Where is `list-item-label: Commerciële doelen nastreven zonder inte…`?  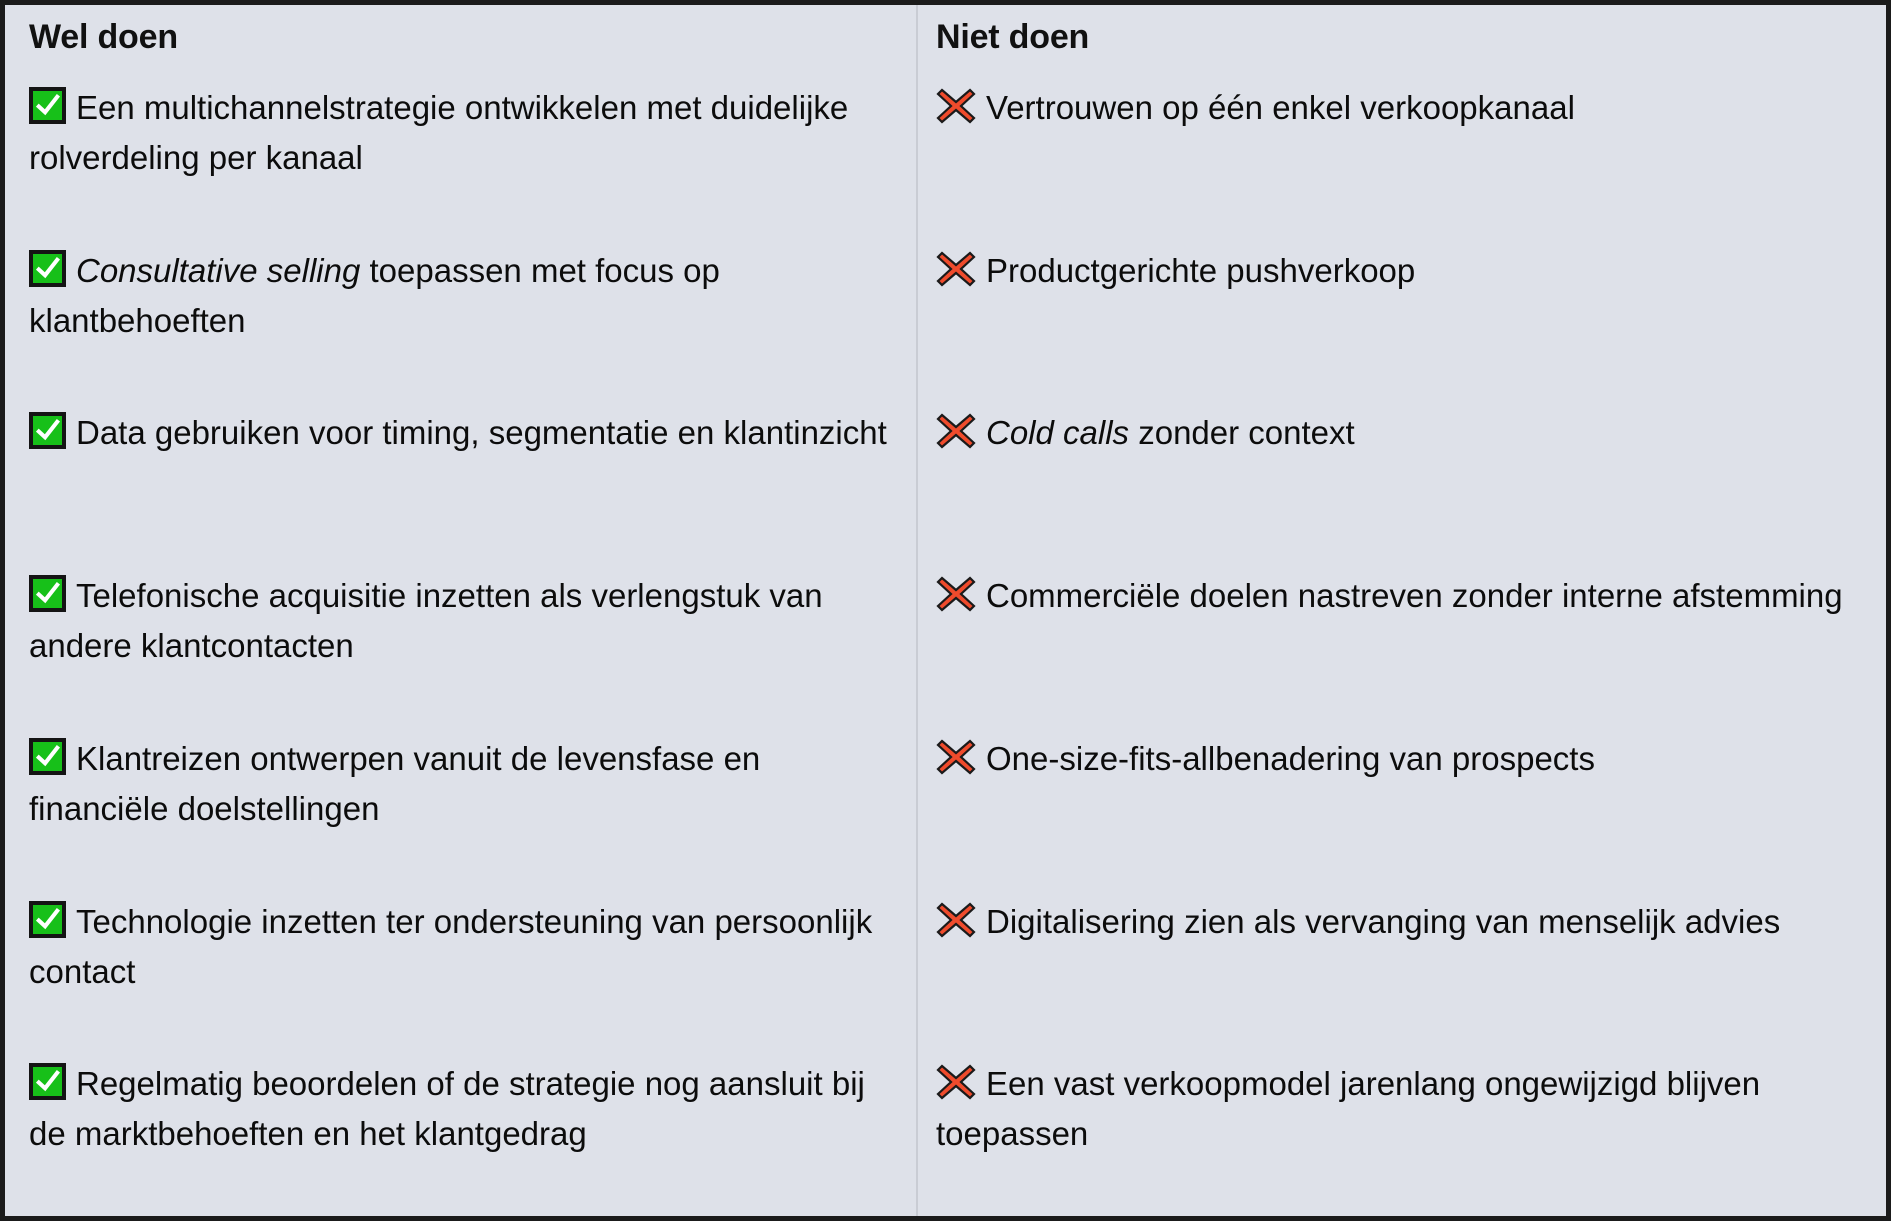 list-item-label: Commerciële doelen nastreven zonder inte… is located at coordinates (1414, 596).